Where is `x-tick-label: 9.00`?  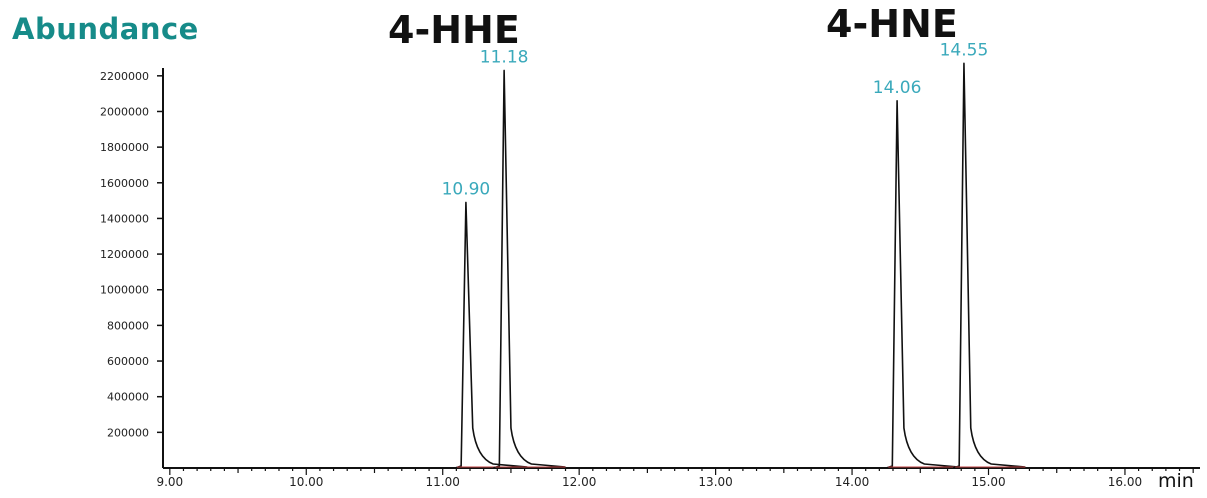 x-tick-label: 9.00 is located at coordinates (169, 482).